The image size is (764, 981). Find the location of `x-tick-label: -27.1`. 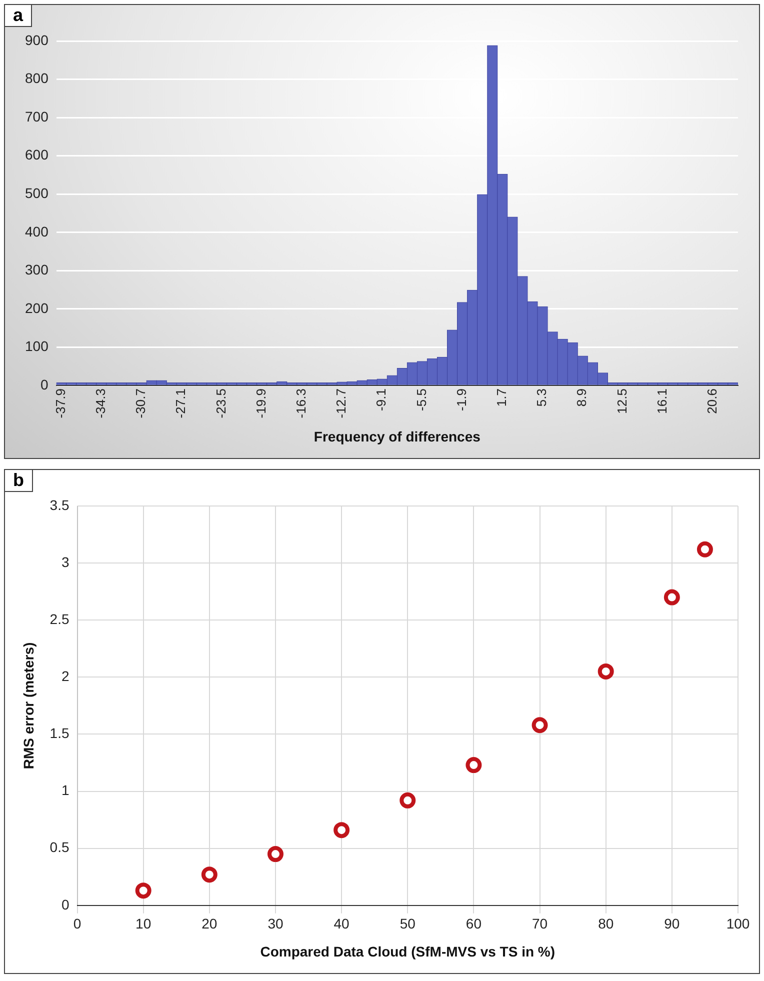

x-tick-label: -27.1 is located at coordinates (180, 403).